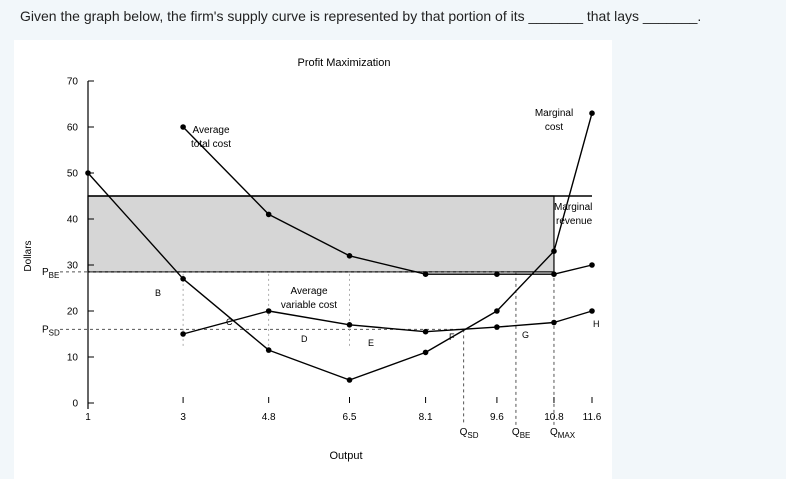 Image resolution: width=786 pixels, height=484 pixels. I want to click on point-label-e: E, so click(371, 343).